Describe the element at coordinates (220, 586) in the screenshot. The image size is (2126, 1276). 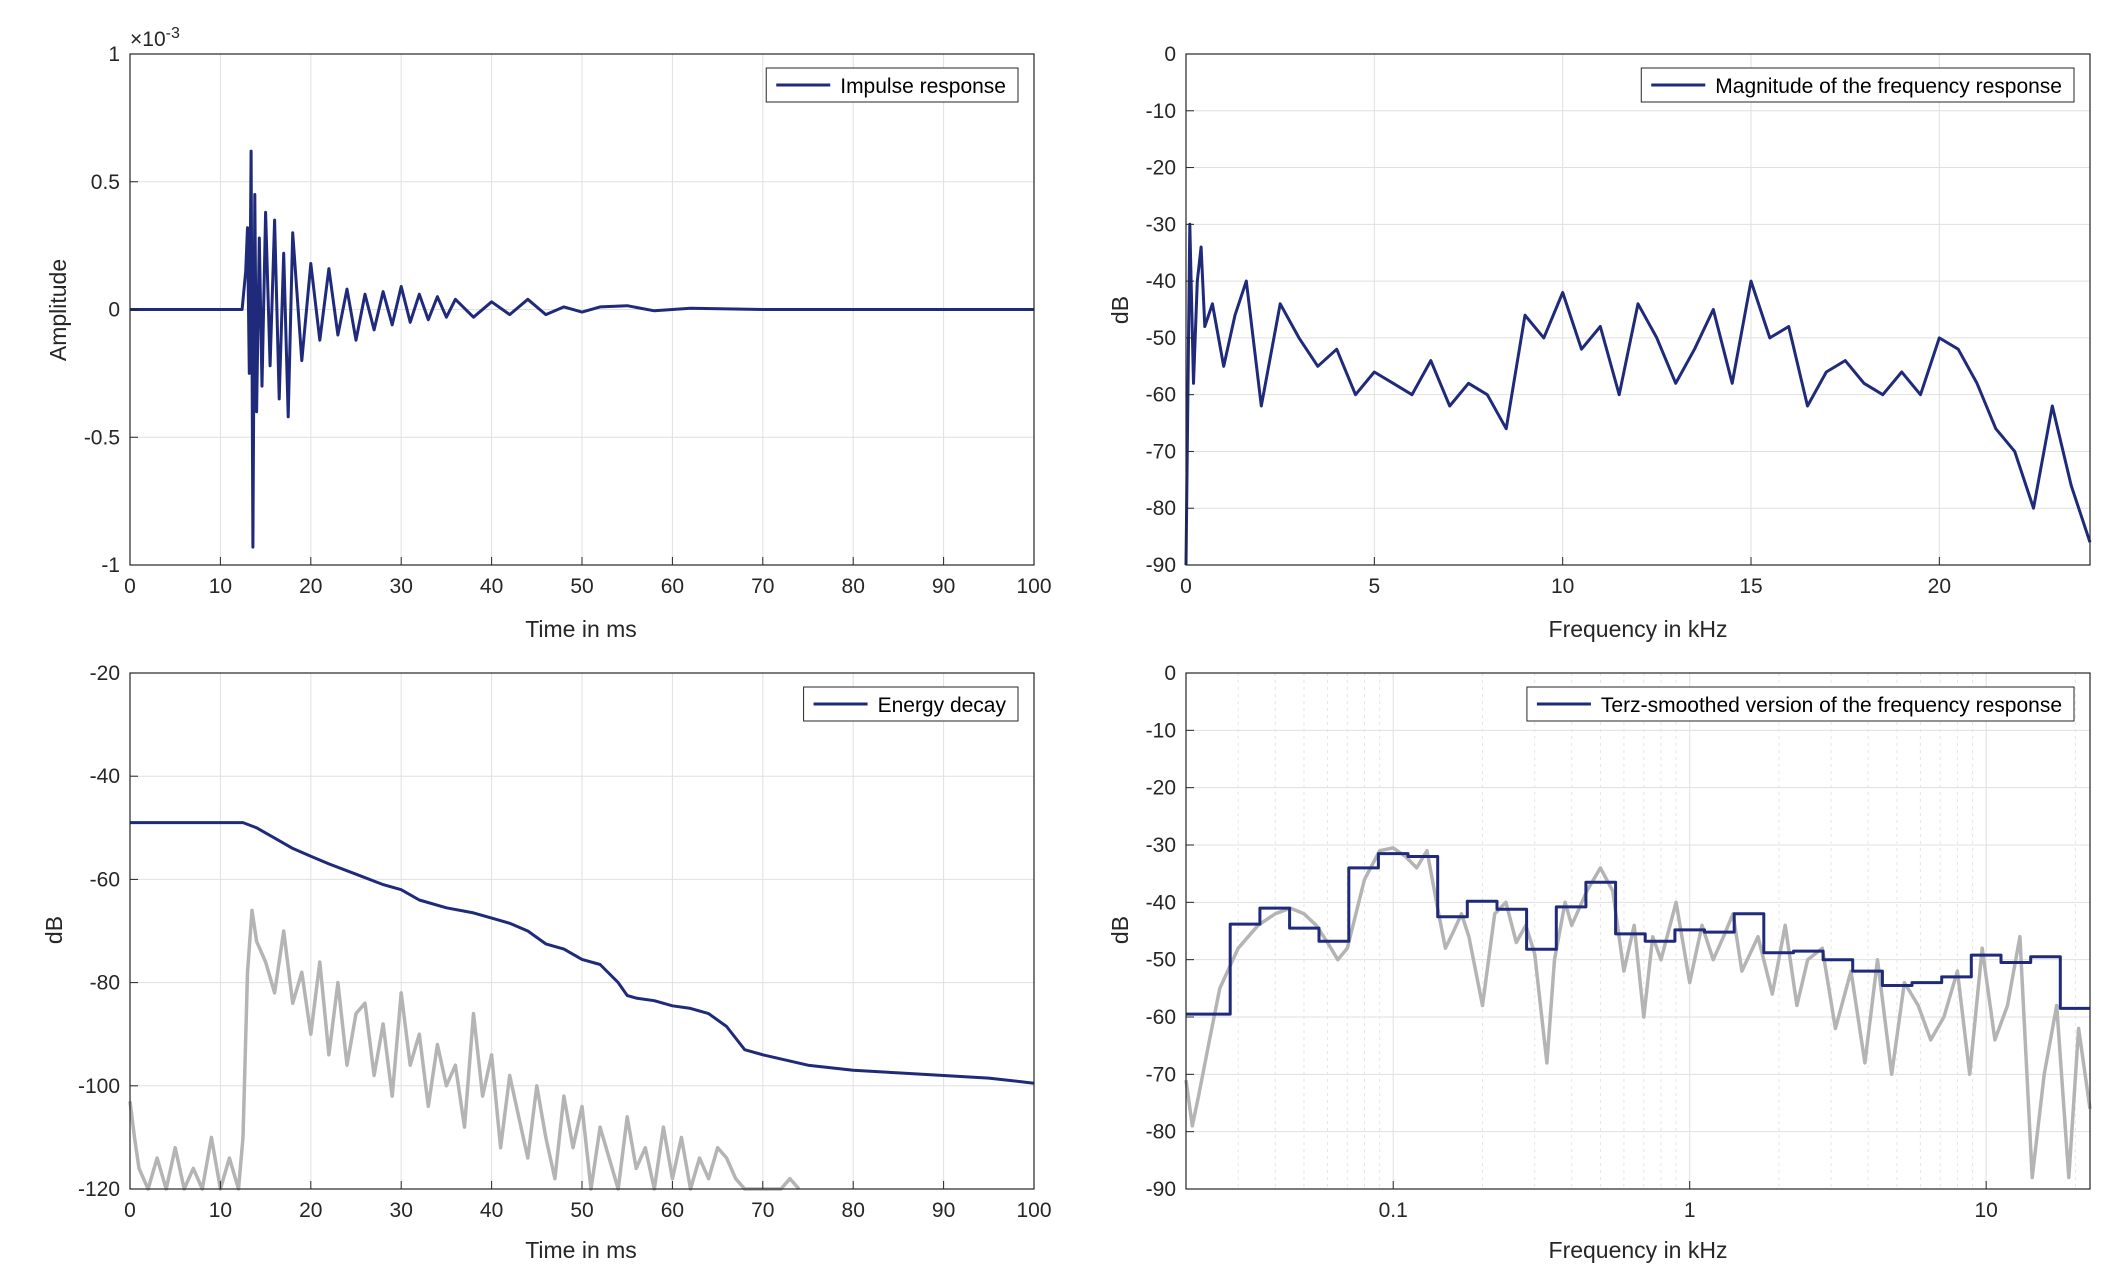
I see `impulse-x-tick-label: 10` at that location.